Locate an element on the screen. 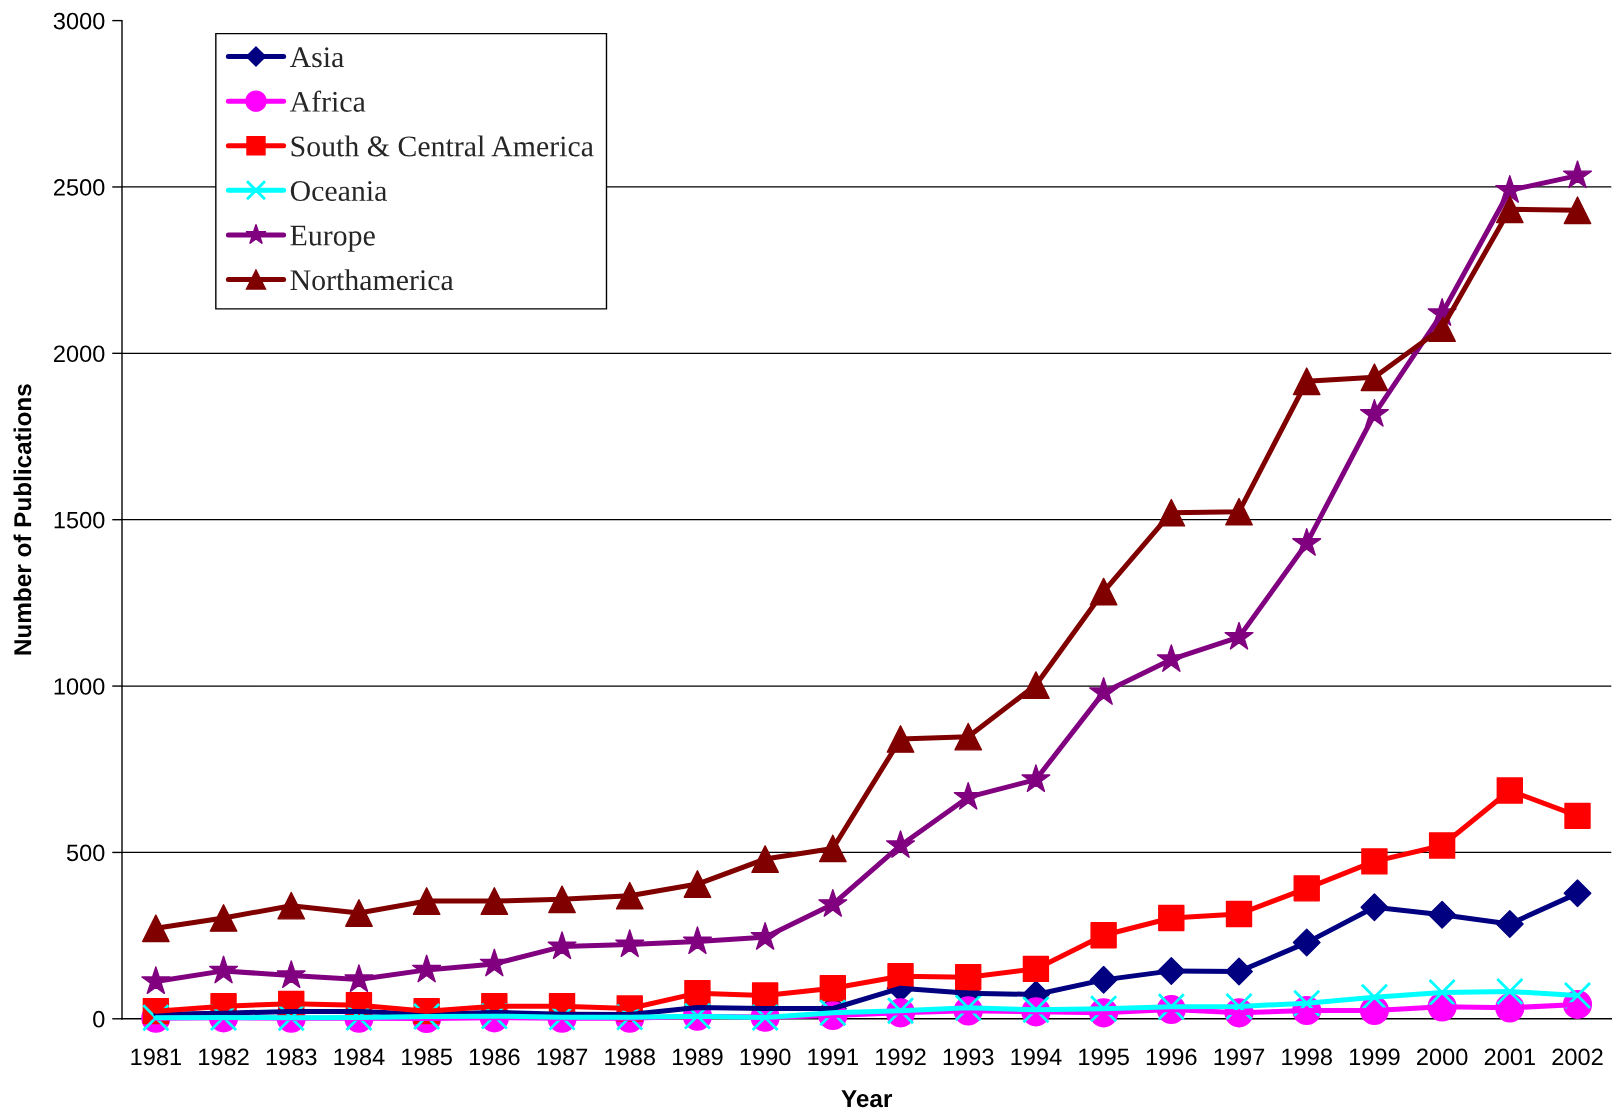 The height and width of the screenshot is (1108, 1612). y-tick-label: 2500 is located at coordinates (79, 187).